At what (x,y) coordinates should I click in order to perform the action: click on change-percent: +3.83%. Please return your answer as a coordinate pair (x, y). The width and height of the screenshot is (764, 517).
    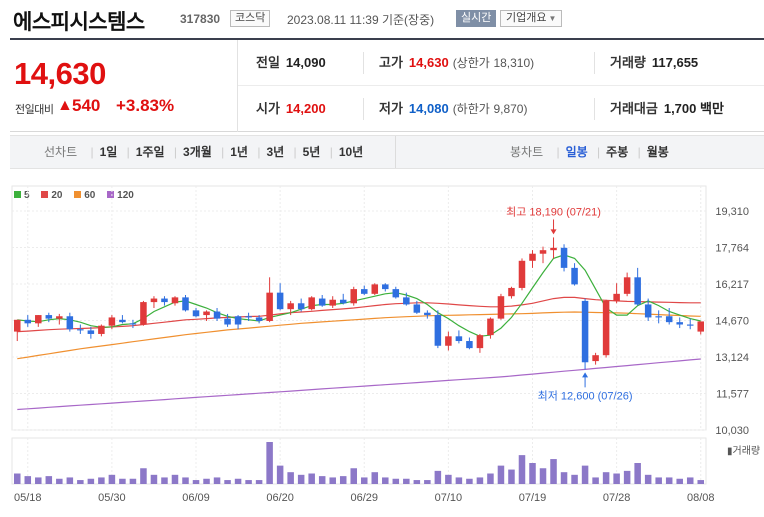
    Looking at the image, I should click on (145, 105).